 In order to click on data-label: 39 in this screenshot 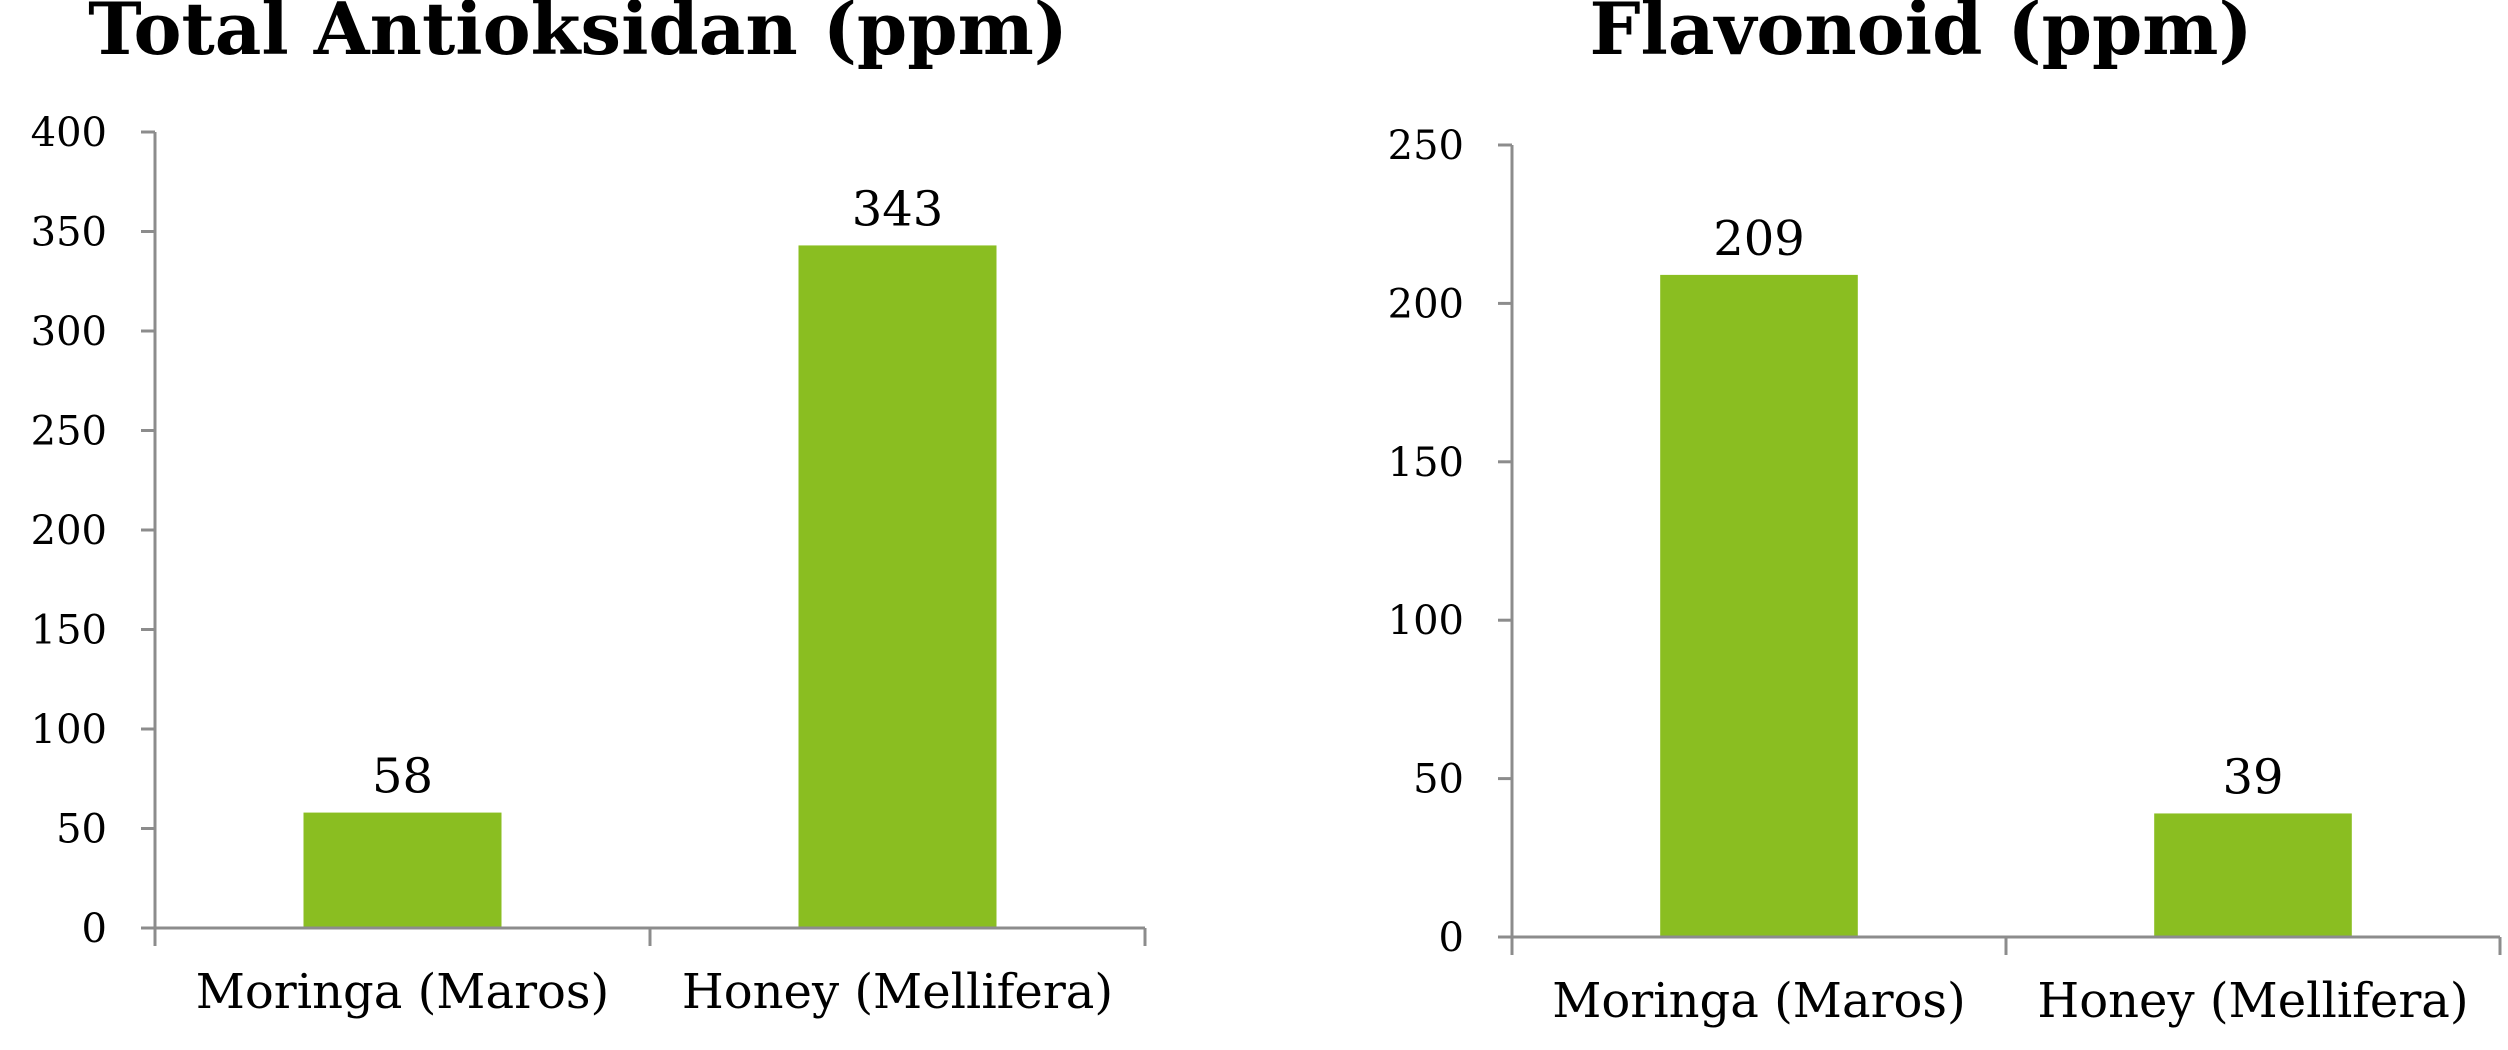, I will do `click(2252, 777)`.